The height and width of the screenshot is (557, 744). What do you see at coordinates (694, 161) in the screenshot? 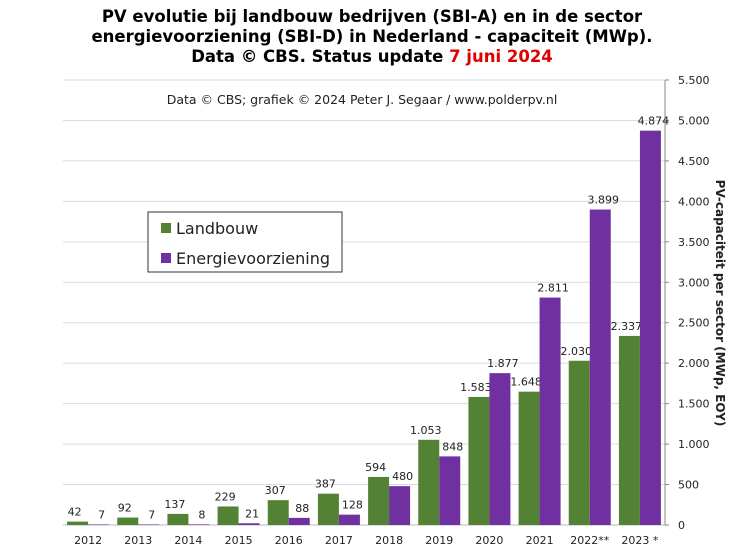
I see `y-tick-label: 4.500` at bounding box center [694, 161].